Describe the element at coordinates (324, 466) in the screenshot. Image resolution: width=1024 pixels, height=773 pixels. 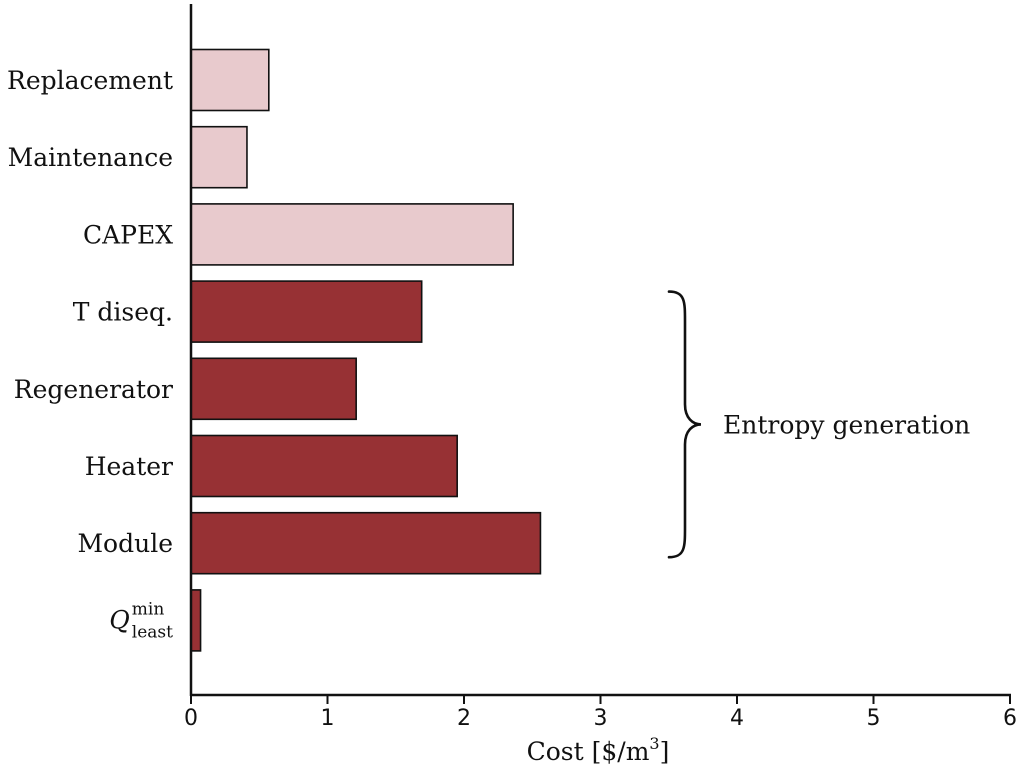
I see `bar-heater` at that location.